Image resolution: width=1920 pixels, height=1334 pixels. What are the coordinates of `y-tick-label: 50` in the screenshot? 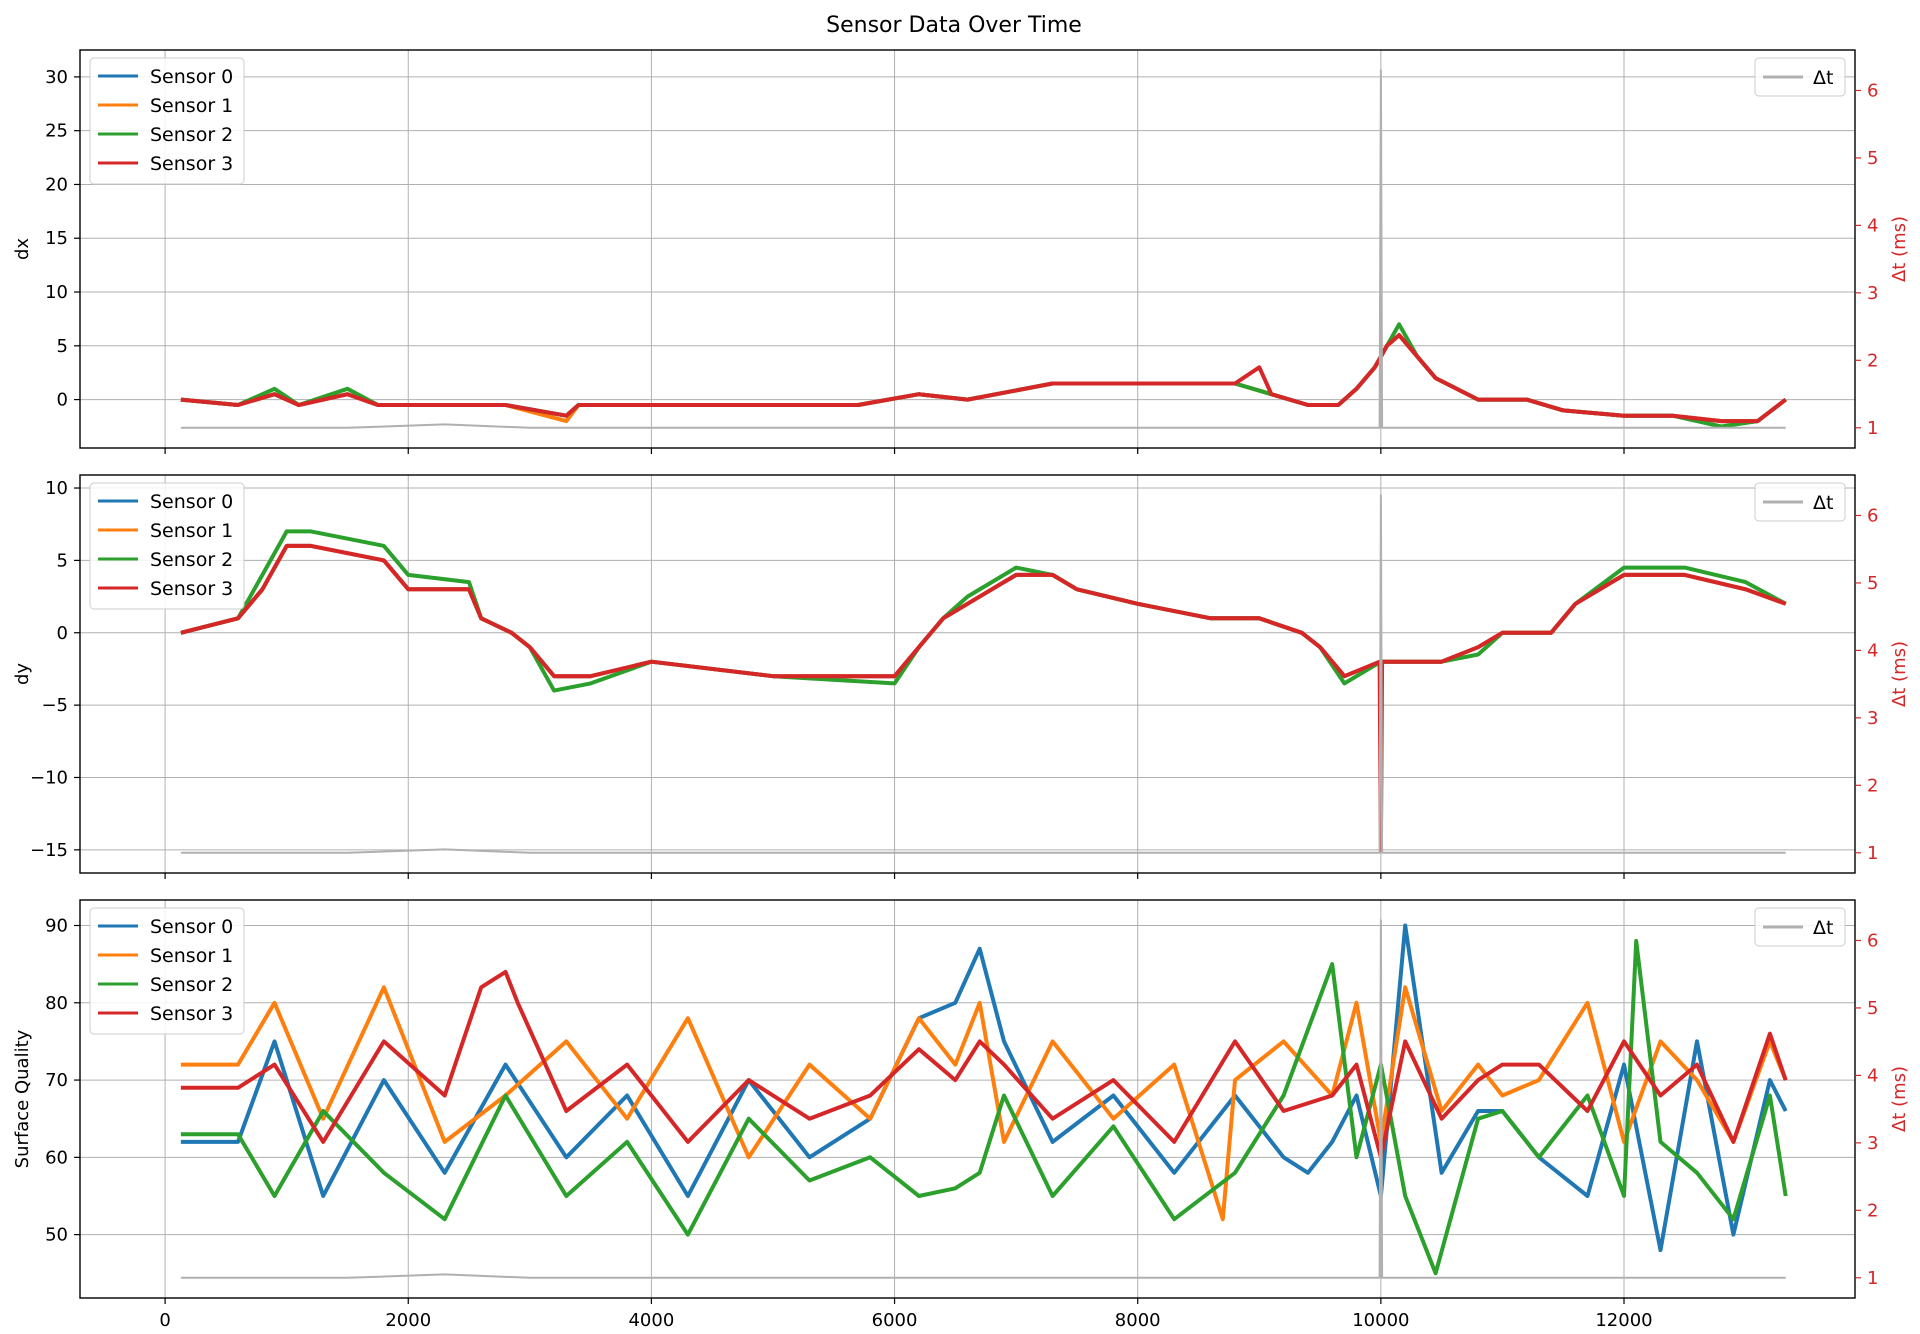 It's located at (56, 1235).